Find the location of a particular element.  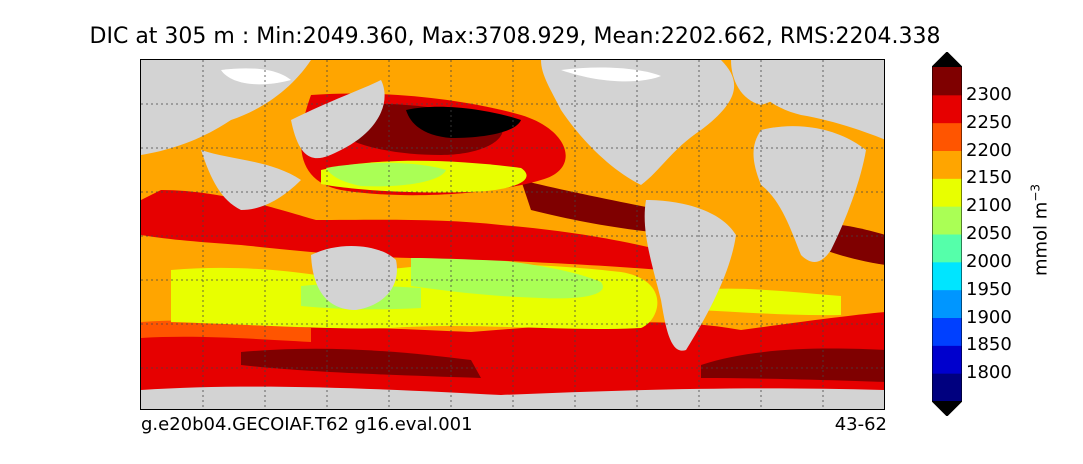

years-label: 43-62 is located at coordinates (860, 424).